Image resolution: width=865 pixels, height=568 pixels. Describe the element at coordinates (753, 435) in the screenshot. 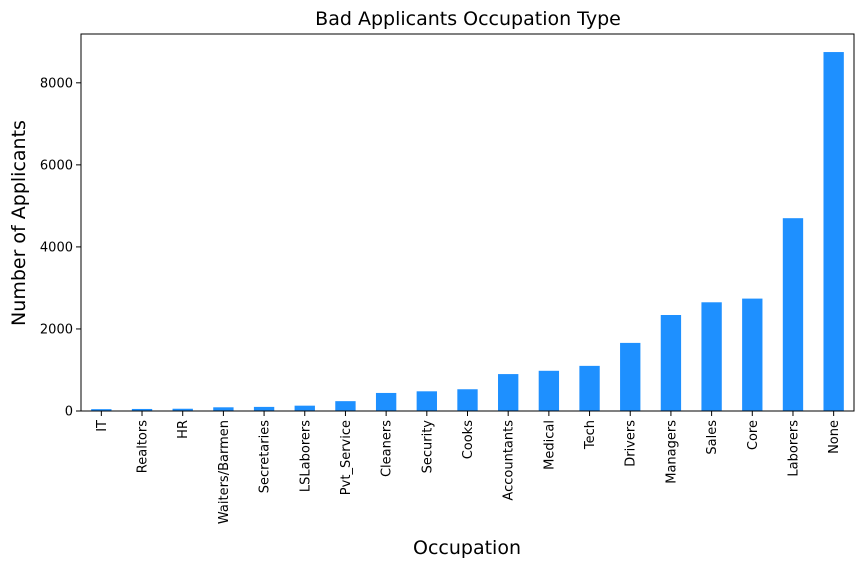

I see `x-tick-label: Core` at that location.